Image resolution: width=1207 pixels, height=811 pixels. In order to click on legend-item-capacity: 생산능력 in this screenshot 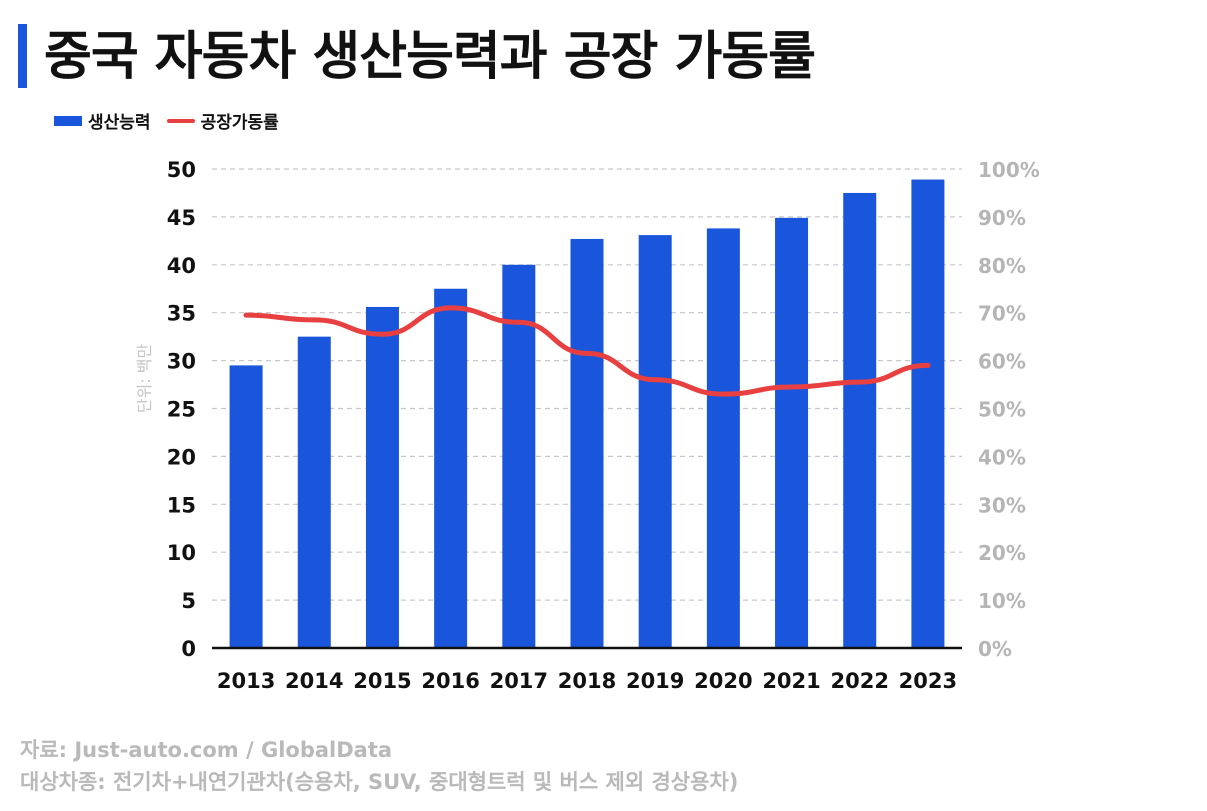, I will do `click(102, 120)`.